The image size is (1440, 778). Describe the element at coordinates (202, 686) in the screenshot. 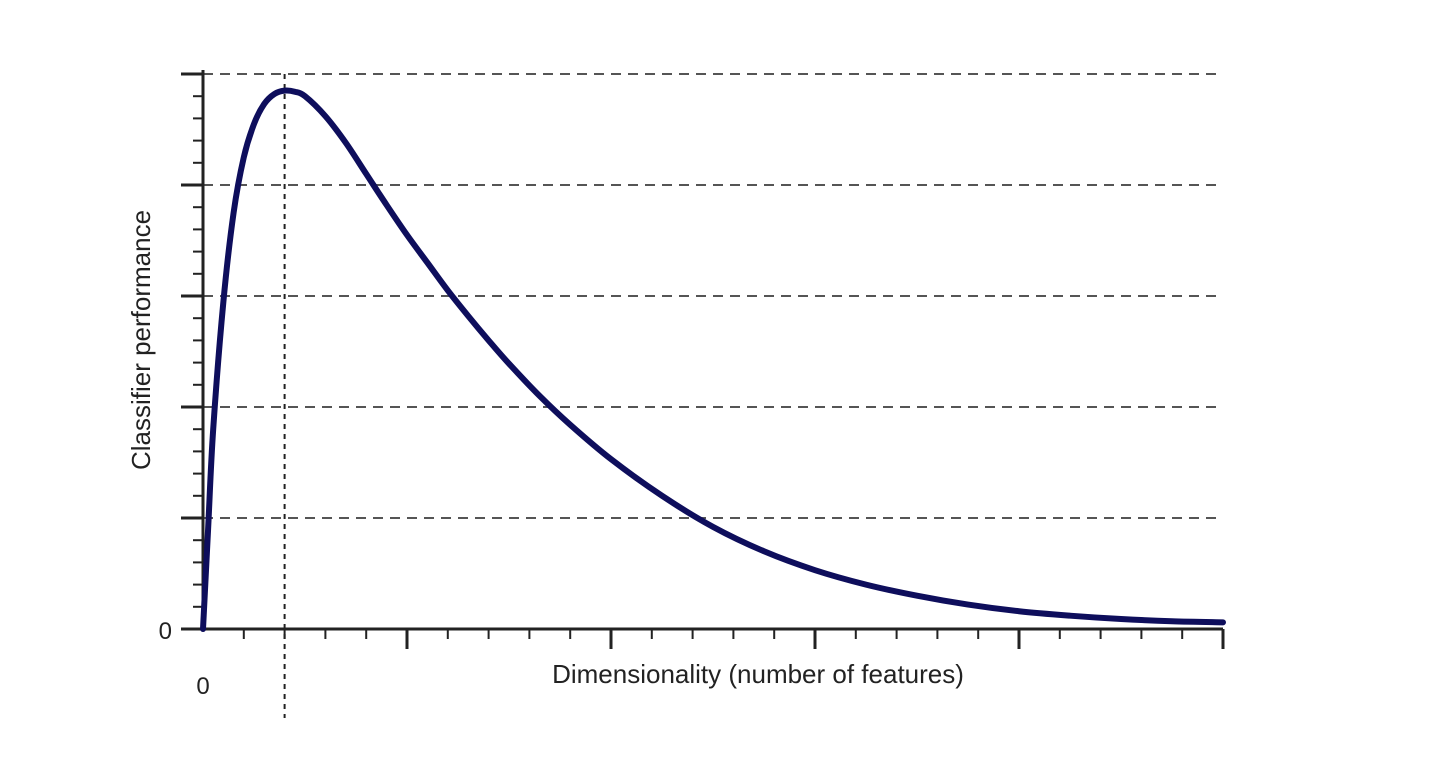

I see `x-tick-label-0: 0` at that location.